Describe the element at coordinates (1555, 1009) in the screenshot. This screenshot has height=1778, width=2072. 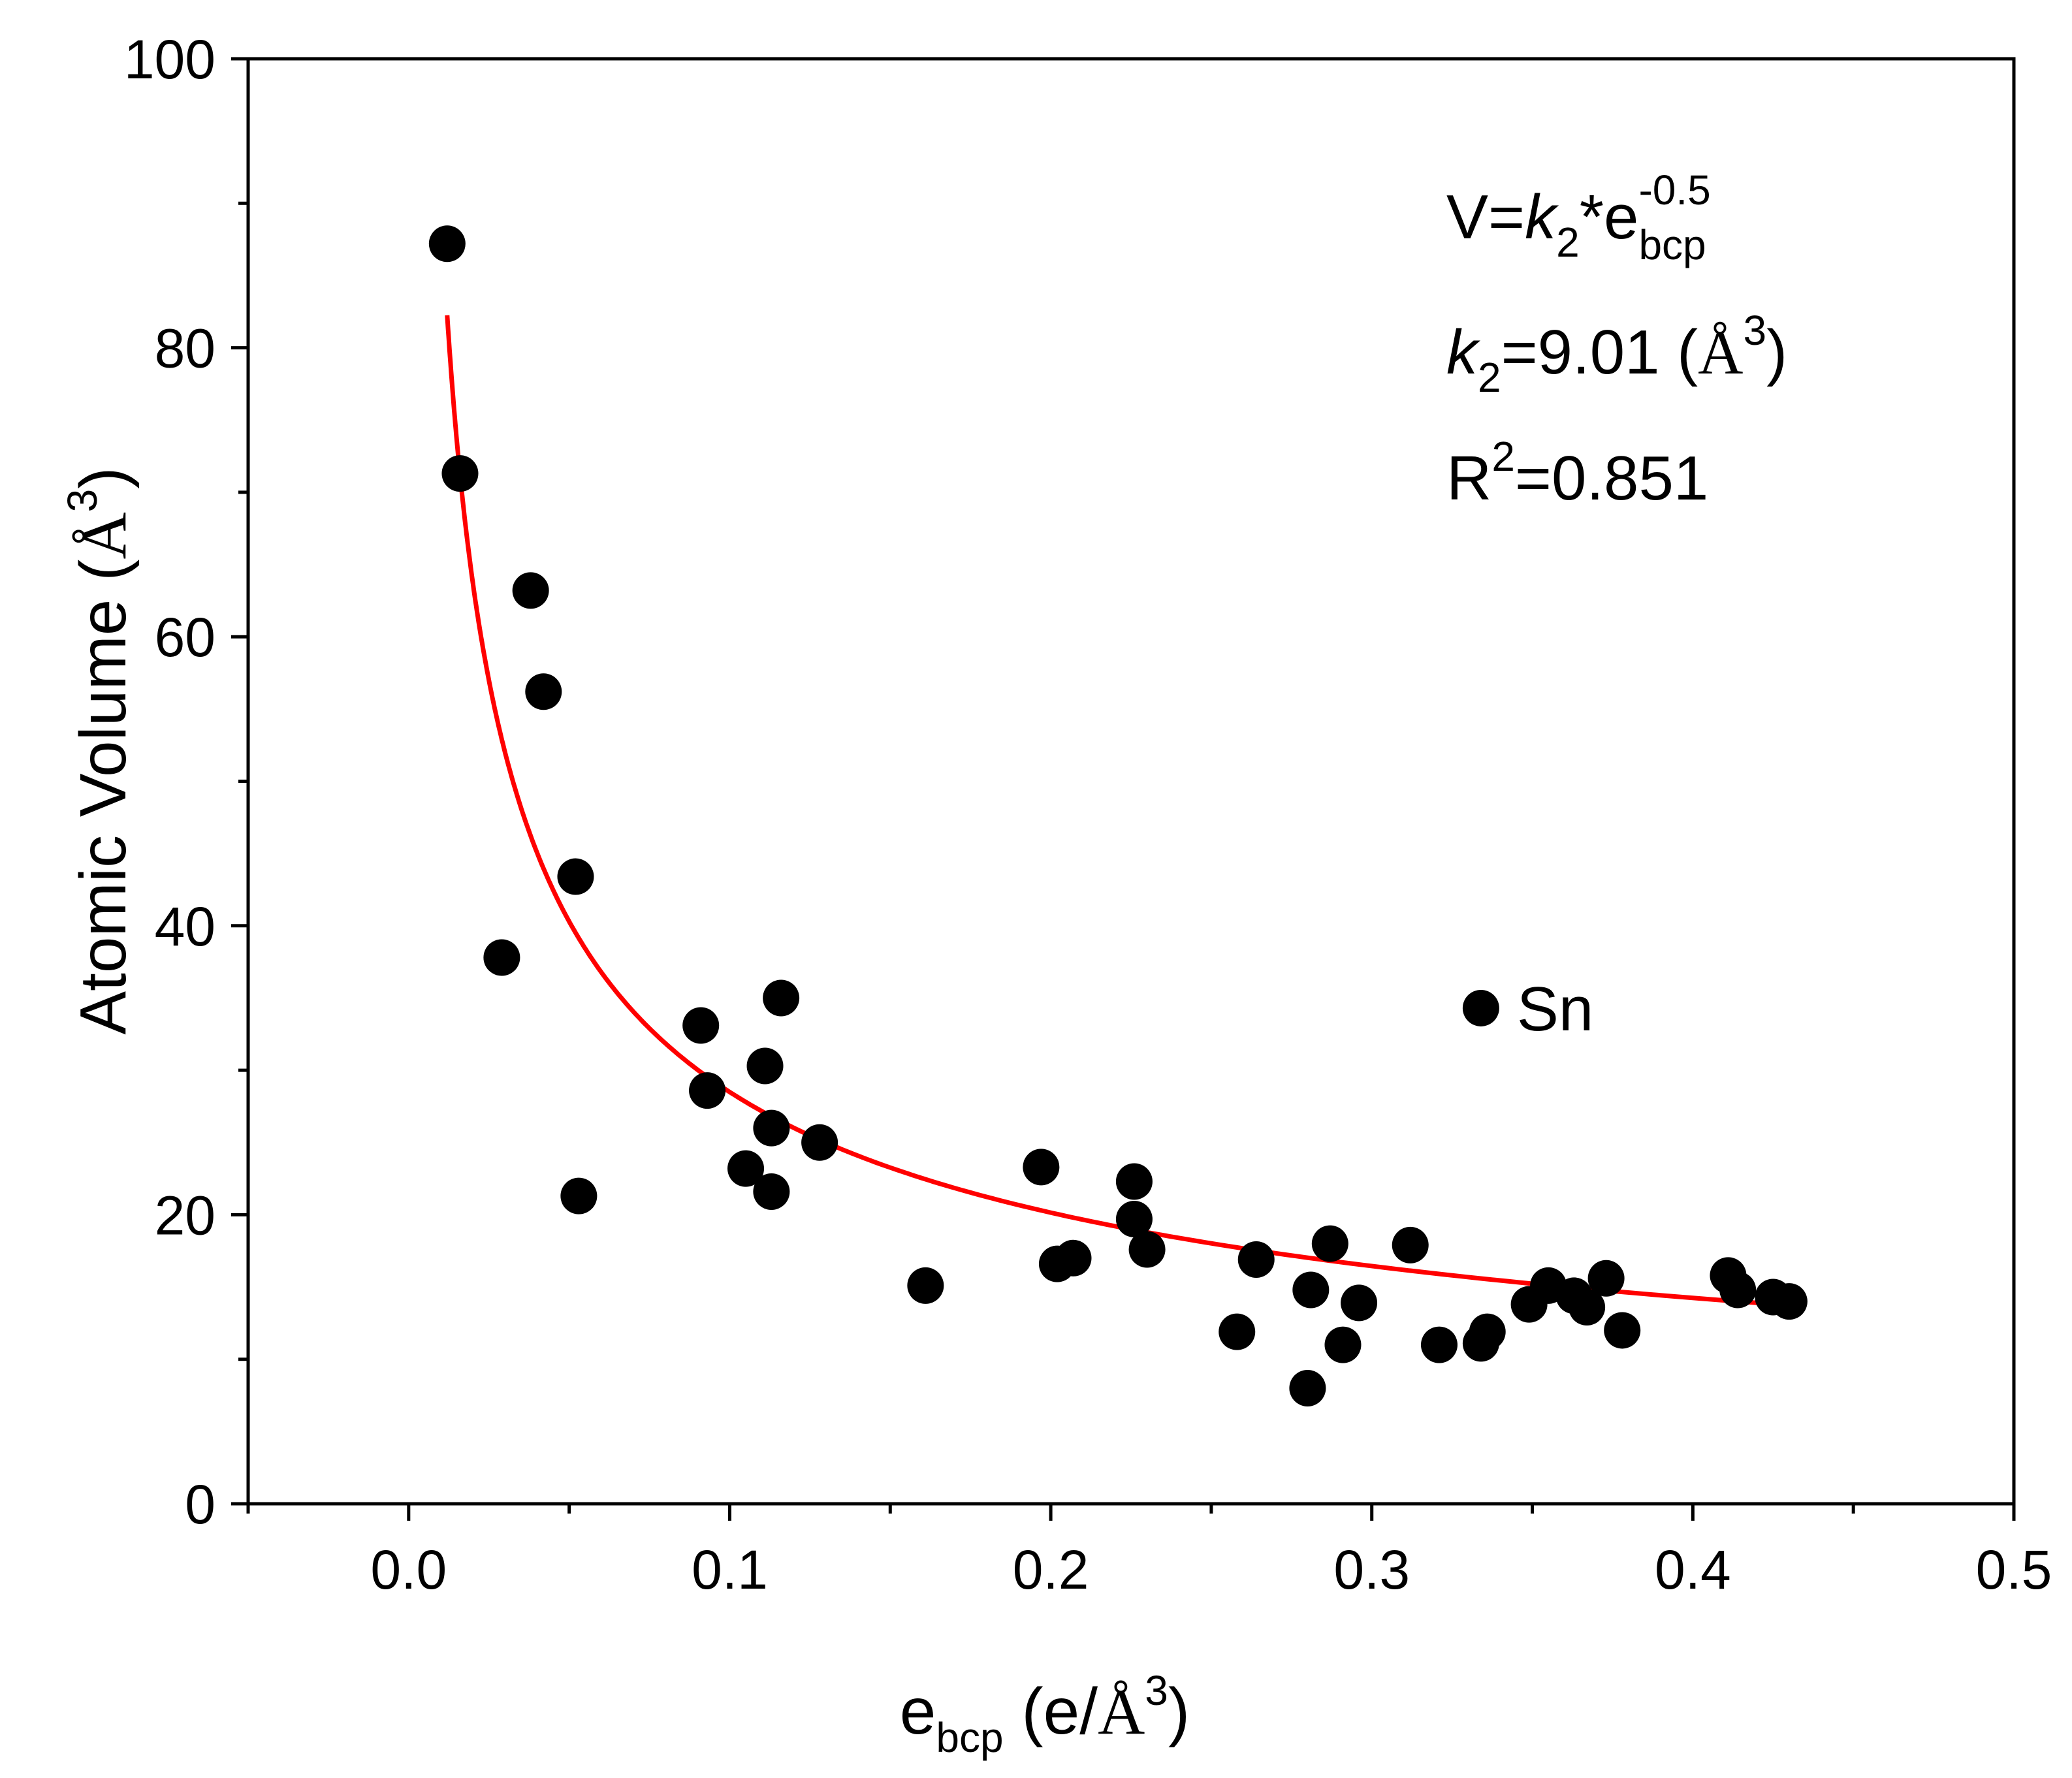
I see `sn-point-label: Sn` at that location.